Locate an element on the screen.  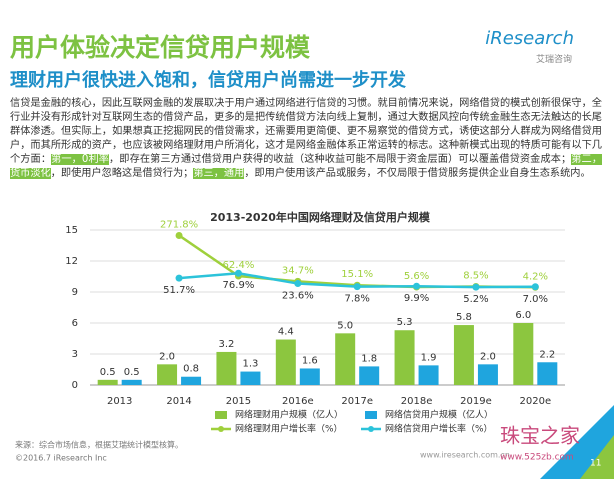
line-label: 9.9% is located at coordinates (416, 298).